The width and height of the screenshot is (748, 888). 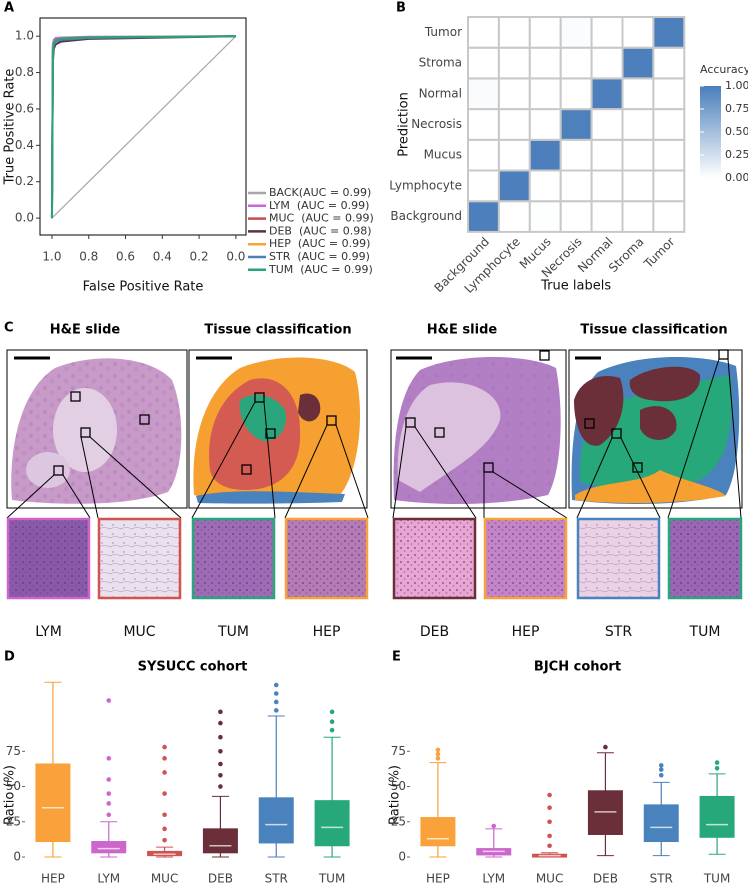 I want to click on patch-label: MUC, so click(x=139, y=632).